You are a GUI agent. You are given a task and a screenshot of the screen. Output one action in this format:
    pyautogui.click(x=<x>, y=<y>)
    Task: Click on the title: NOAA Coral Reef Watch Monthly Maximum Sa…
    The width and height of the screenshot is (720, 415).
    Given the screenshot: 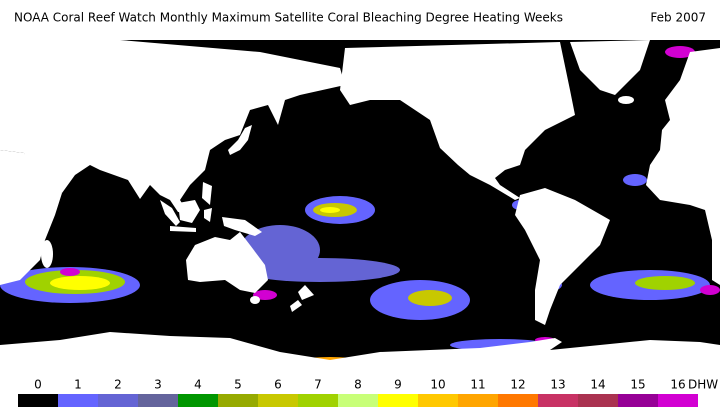 What is the action you would take?
    pyautogui.click(x=288, y=18)
    